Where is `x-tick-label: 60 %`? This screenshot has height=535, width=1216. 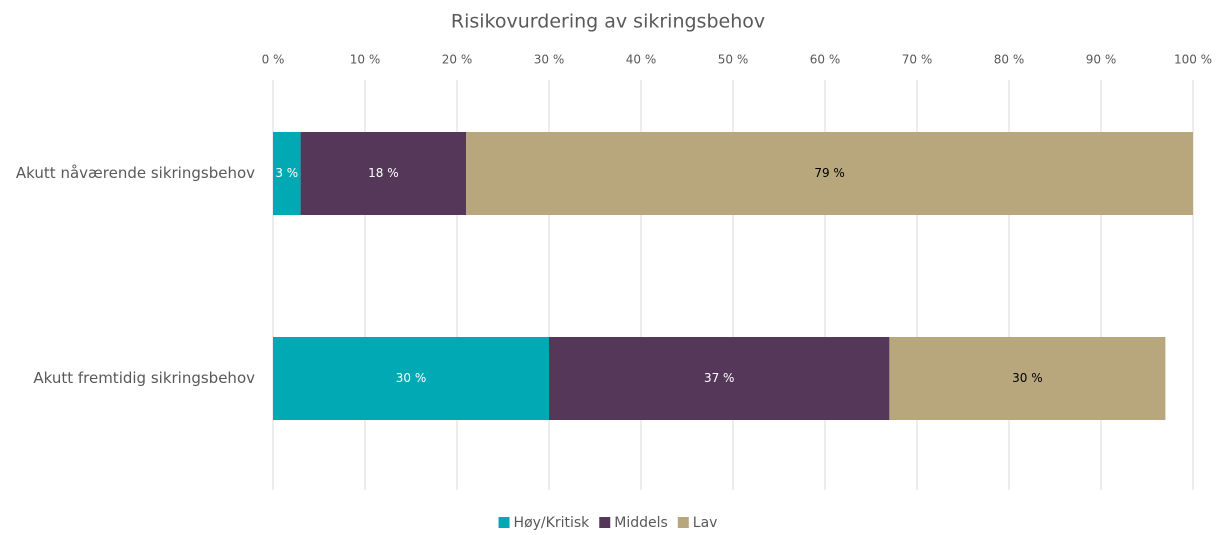 x-tick-label: 60 % is located at coordinates (825, 60).